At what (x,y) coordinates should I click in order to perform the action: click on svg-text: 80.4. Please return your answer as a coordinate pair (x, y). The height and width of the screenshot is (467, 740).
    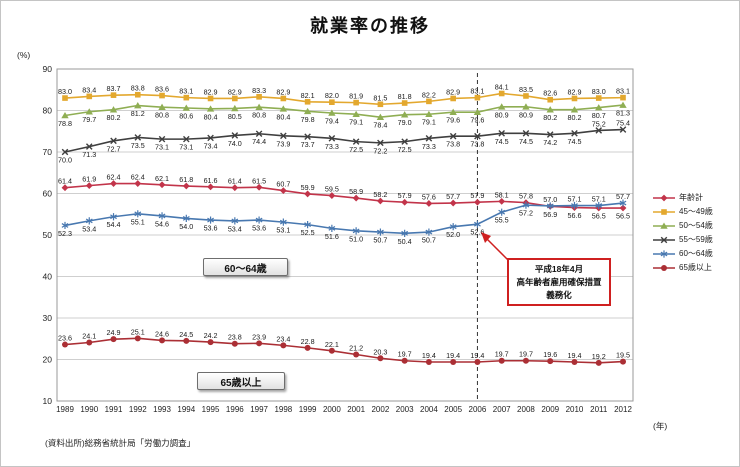
    Looking at the image, I should click on (211, 116).